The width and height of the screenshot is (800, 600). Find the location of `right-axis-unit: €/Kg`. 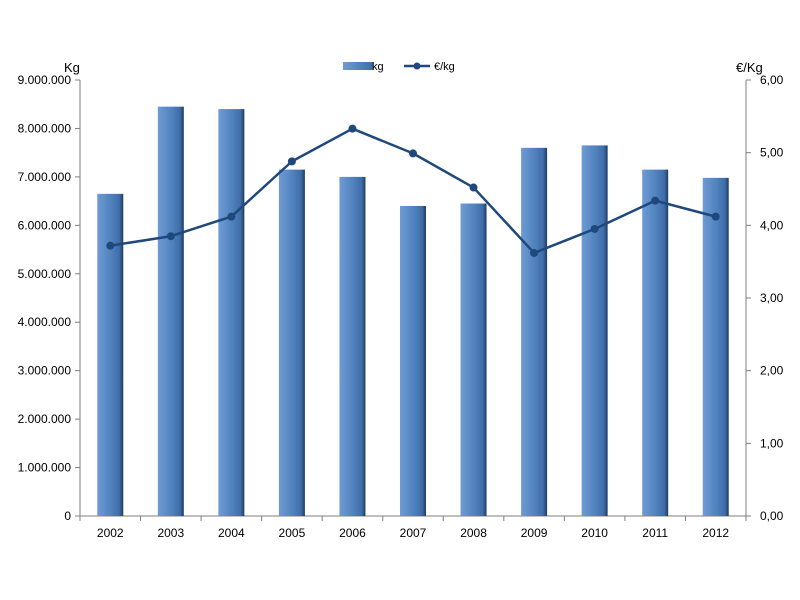

right-axis-unit: €/Kg is located at coordinates (749, 67).